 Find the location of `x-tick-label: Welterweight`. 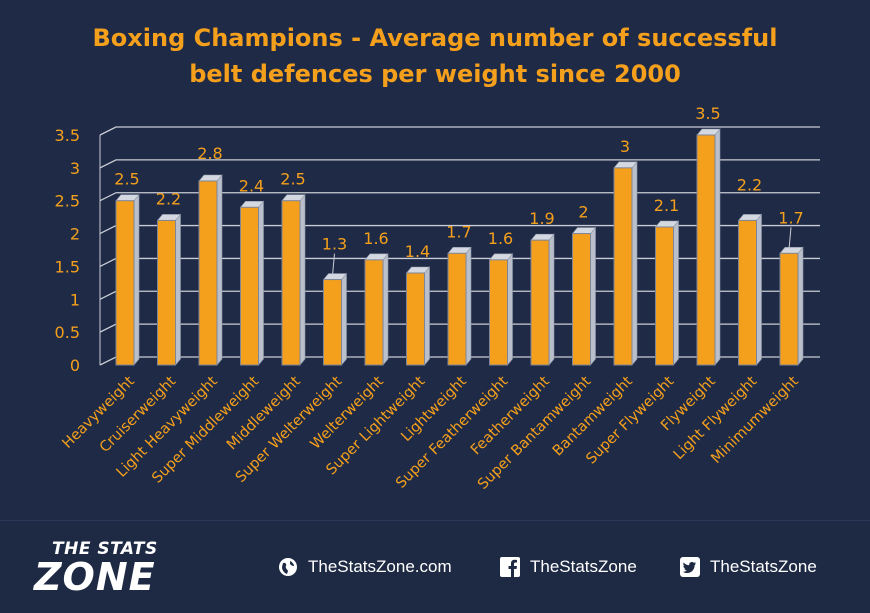

x-tick-label: Welterweight is located at coordinates (347, 412).